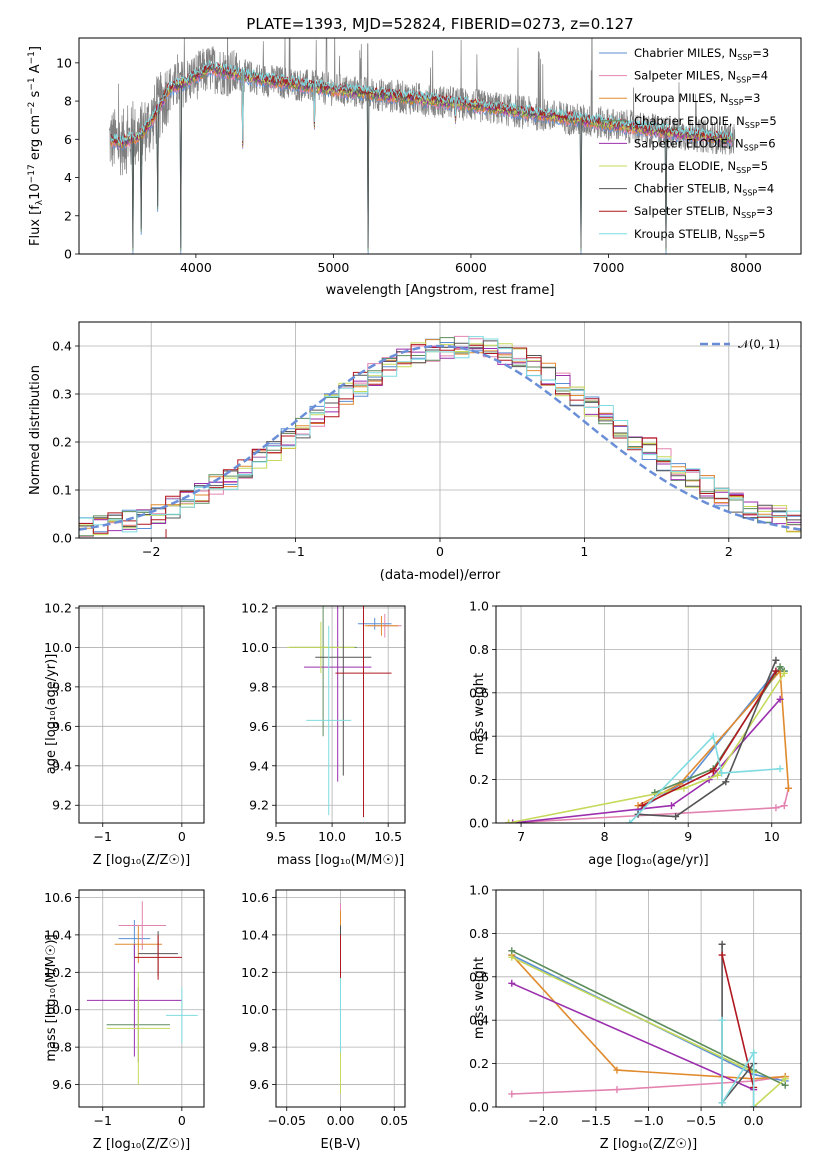 The image size is (819, 1175). What do you see at coordinates (35, 95) in the screenshot?
I see `y-label-part: s` at bounding box center [35, 95].